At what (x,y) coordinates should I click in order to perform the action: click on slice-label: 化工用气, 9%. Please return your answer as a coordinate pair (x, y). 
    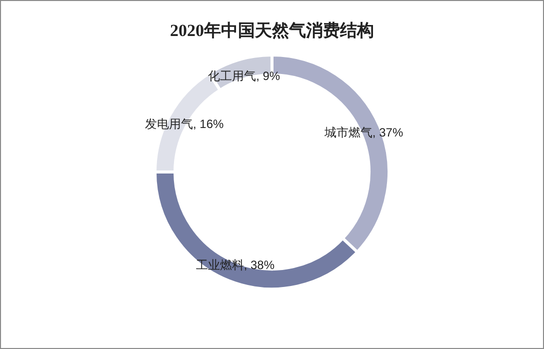
    Looking at the image, I should click on (244, 75).